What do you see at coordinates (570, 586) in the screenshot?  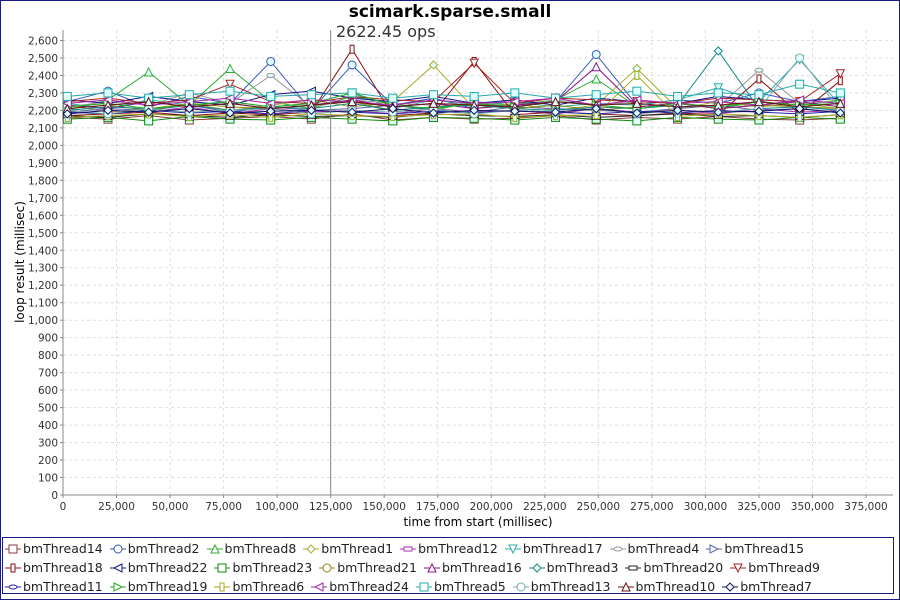 I see `legend-label: bmThread13` at bounding box center [570, 586].